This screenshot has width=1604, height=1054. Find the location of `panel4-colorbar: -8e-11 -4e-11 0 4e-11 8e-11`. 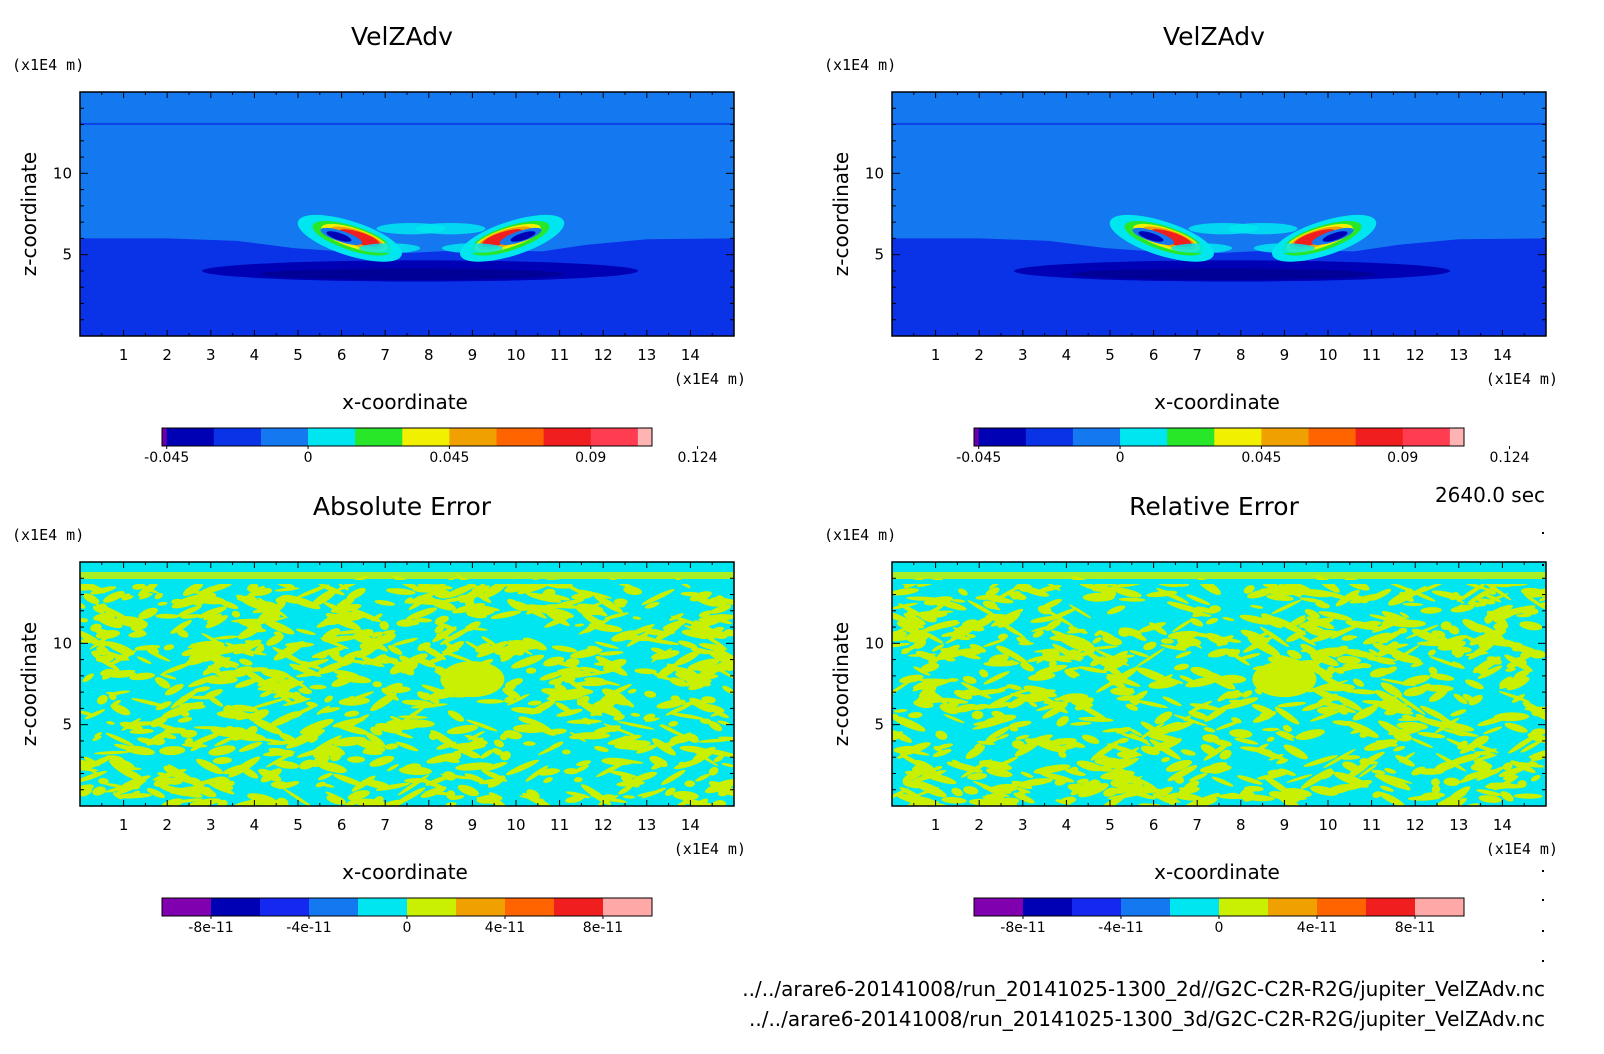

panel4-colorbar: -8e-11 -4e-11 0 4e-11 8e-11 is located at coordinates (1219, 916).